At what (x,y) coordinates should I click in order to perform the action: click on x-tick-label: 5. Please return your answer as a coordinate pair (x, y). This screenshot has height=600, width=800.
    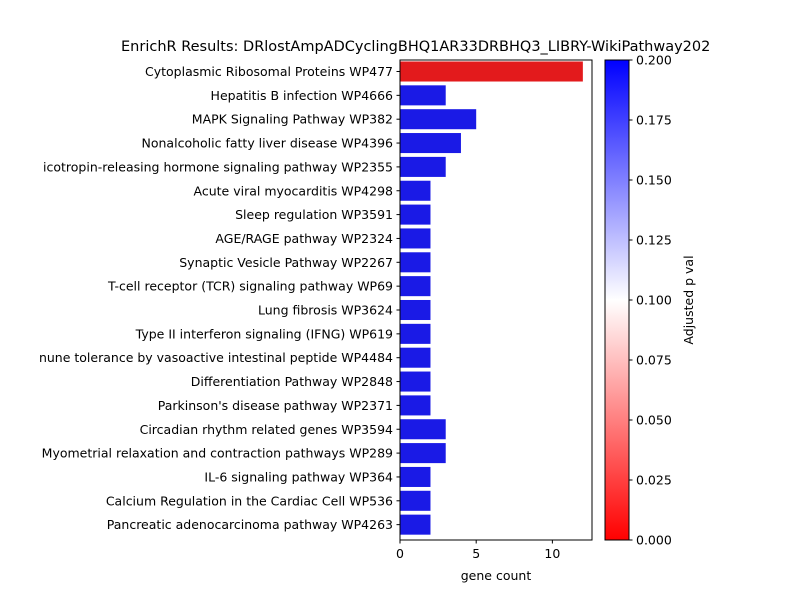
    Looking at the image, I should click on (476, 553).